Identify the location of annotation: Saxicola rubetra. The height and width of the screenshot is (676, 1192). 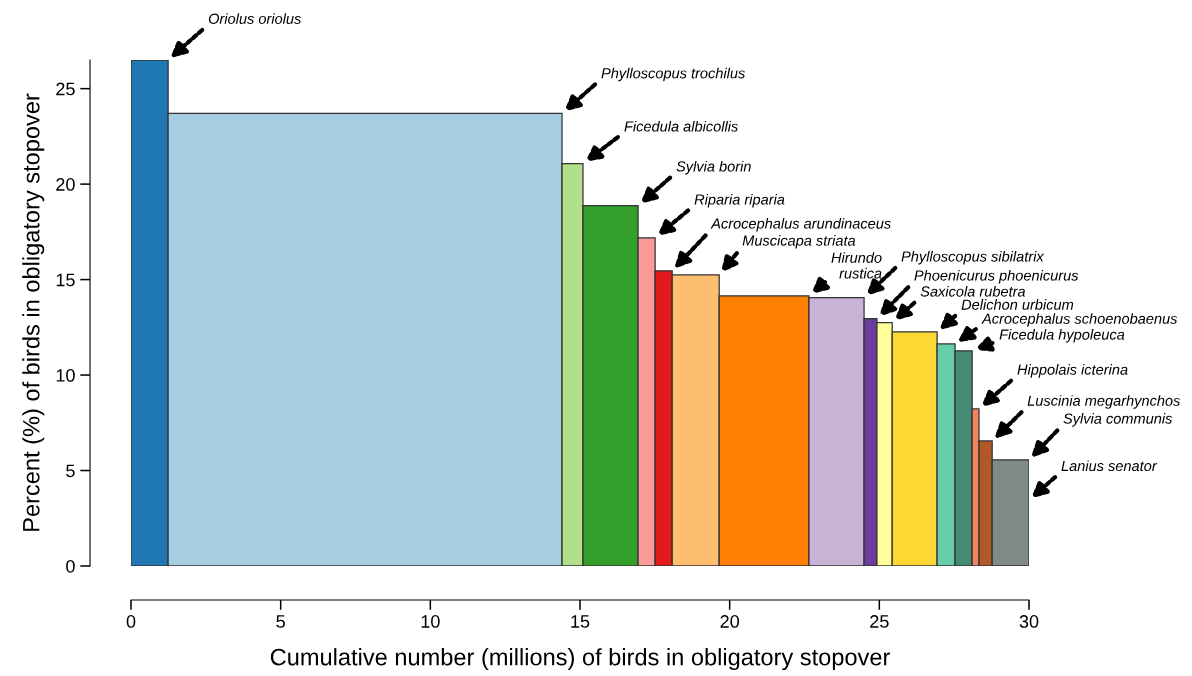
(973, 291).